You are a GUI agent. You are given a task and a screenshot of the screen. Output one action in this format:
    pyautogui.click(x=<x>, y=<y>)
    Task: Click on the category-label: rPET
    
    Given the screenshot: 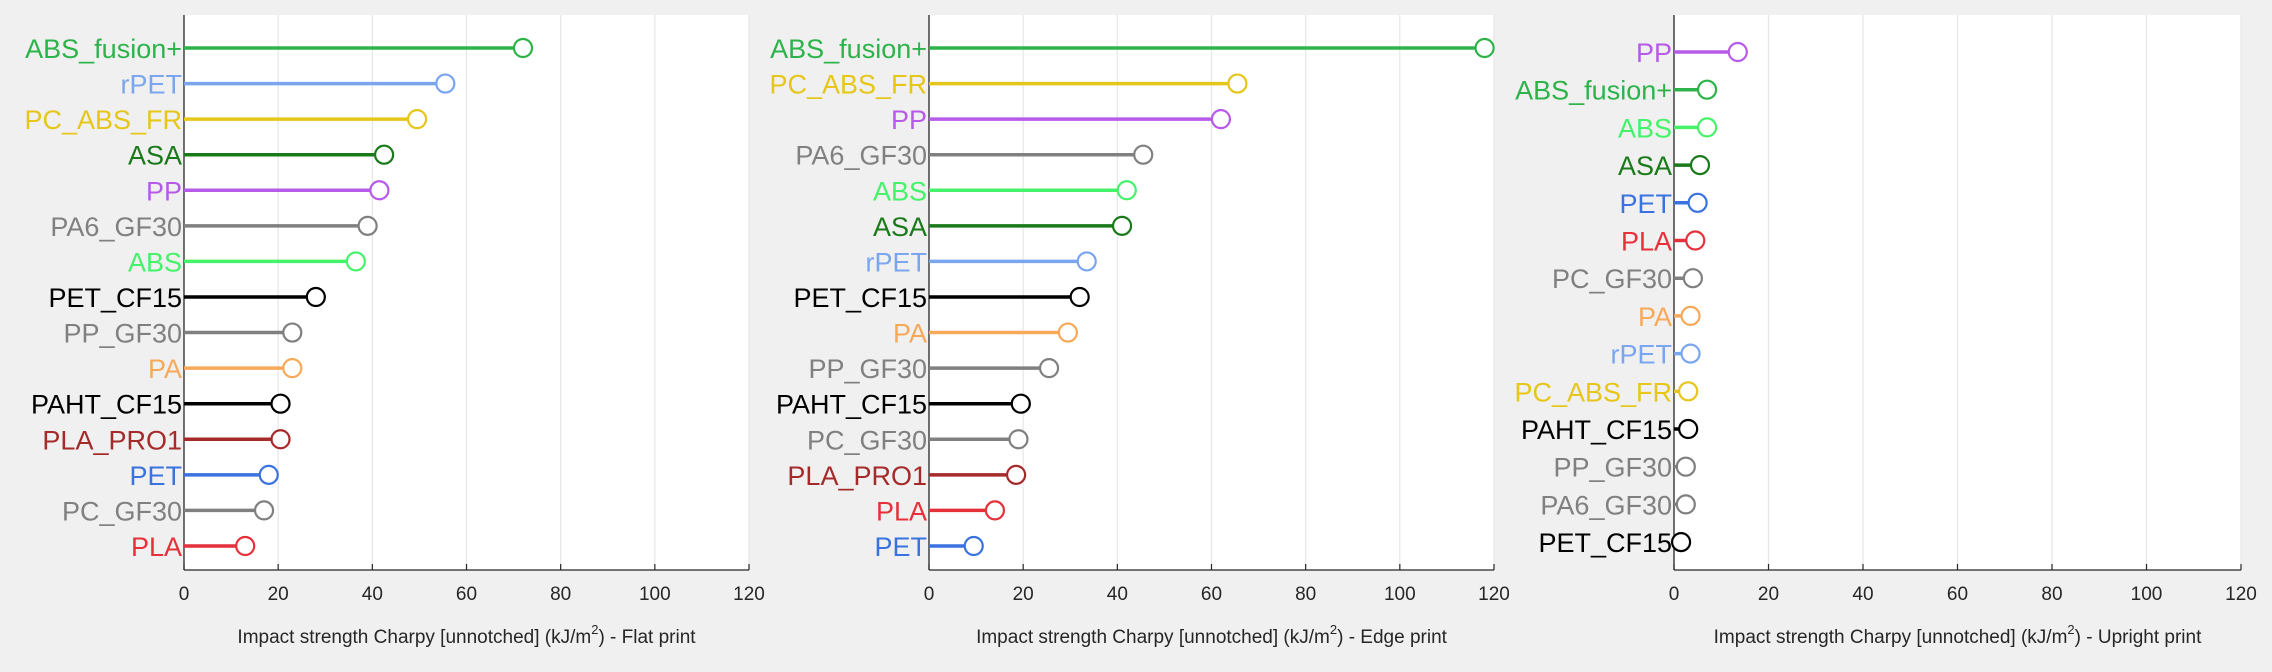 What is the action you would take?
    pyautogui.click(x=896, y=262)
    